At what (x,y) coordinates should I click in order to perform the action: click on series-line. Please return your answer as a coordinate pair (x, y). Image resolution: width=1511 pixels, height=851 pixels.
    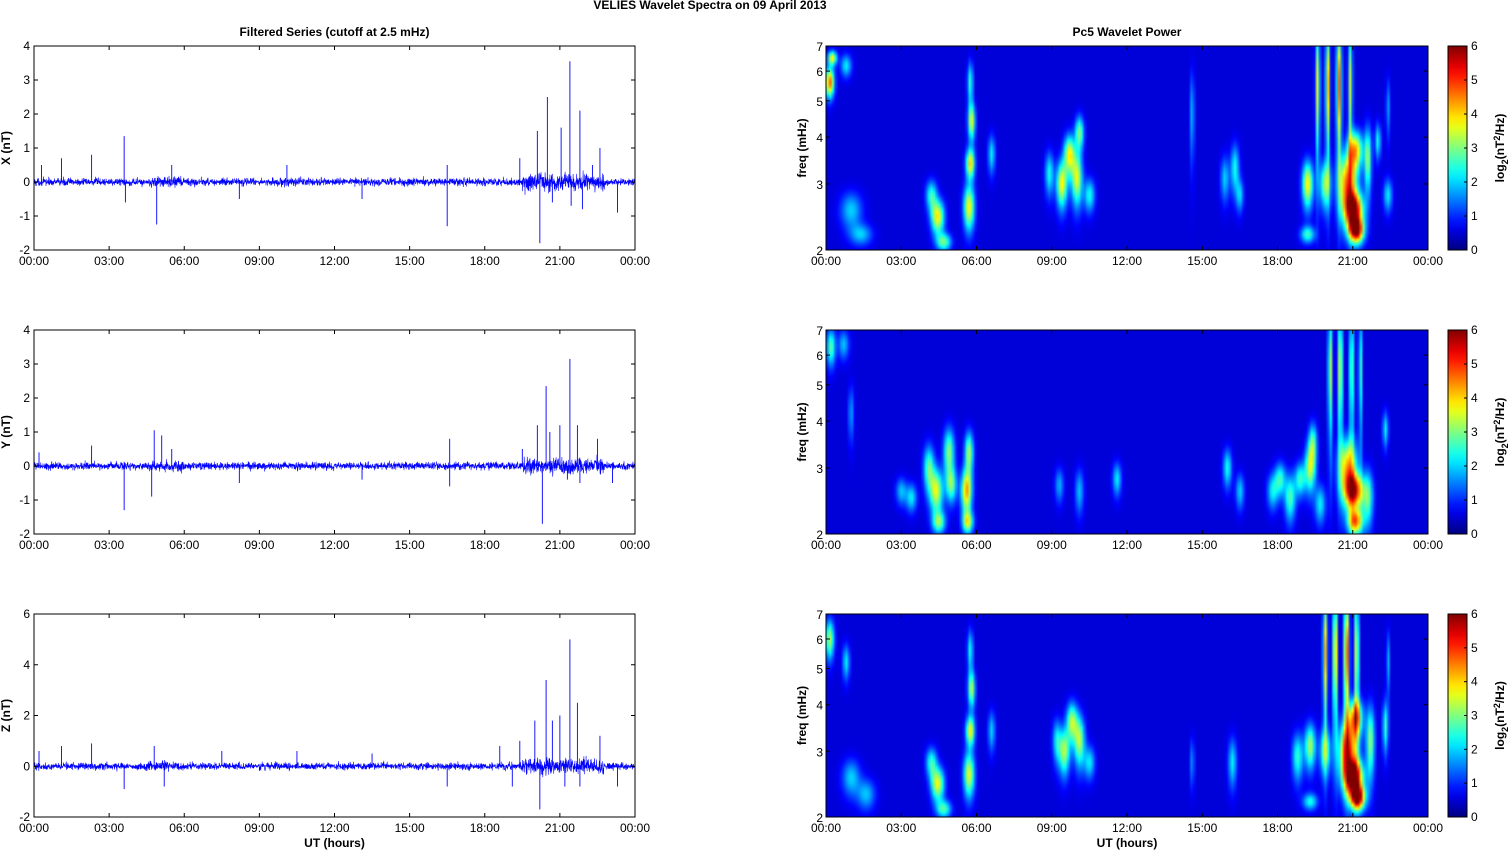
    Looking at the image, I should click on (334, 182).